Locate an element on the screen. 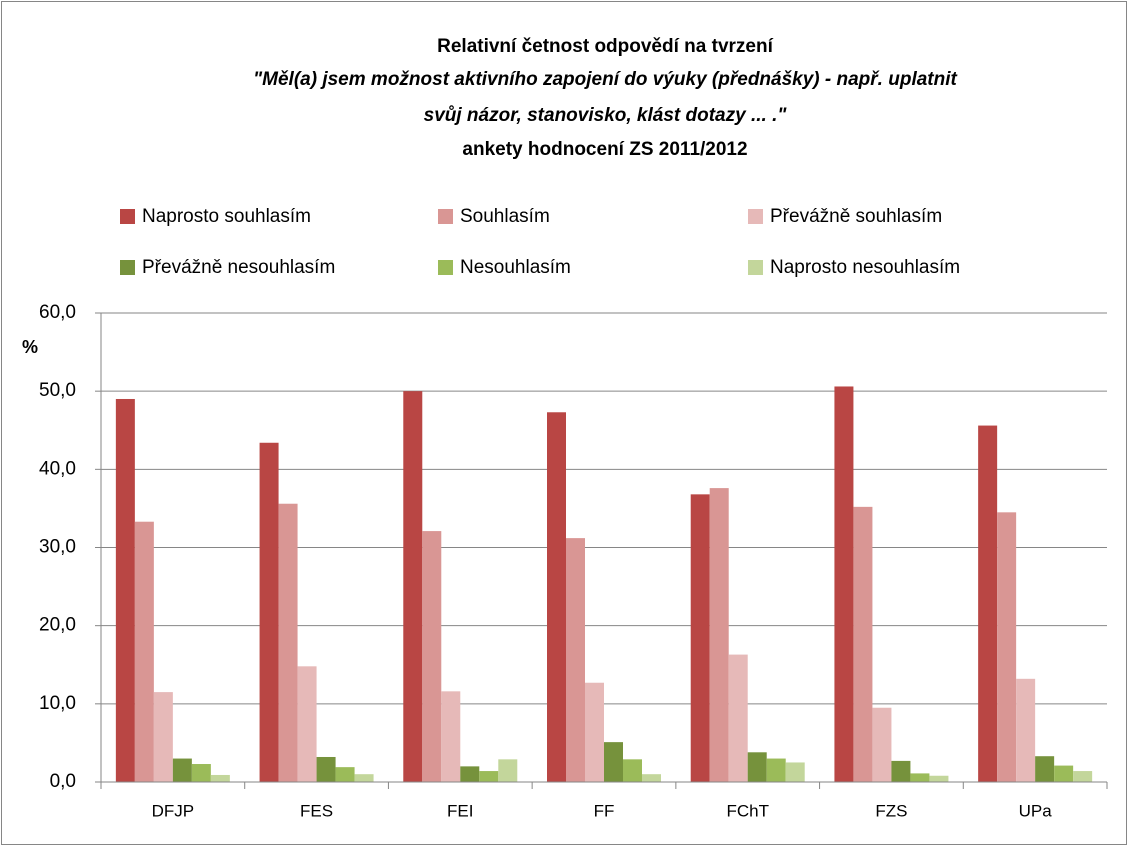  x-tick-label: UPa is located at coordinates (1036, 810).